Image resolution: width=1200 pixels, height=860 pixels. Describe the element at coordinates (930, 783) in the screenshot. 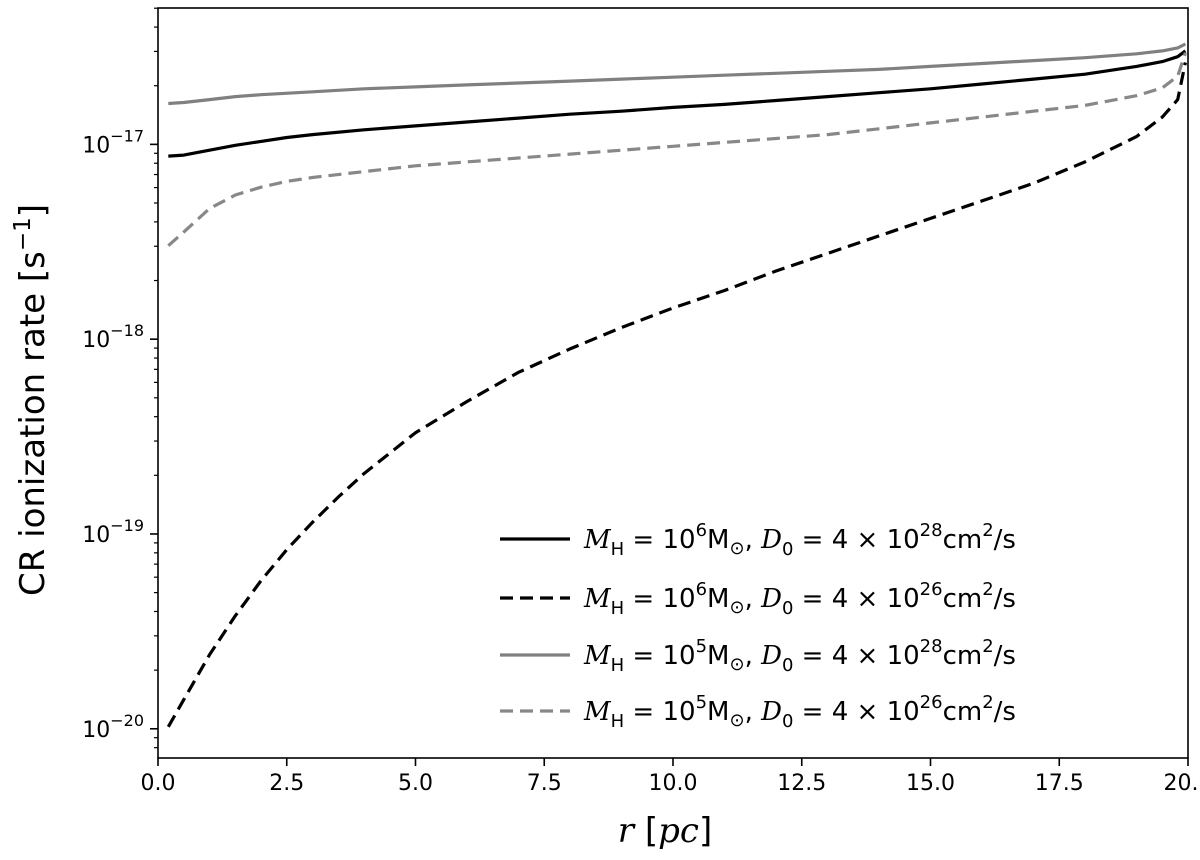

I see `x-tick-label: 15.0` at that location.